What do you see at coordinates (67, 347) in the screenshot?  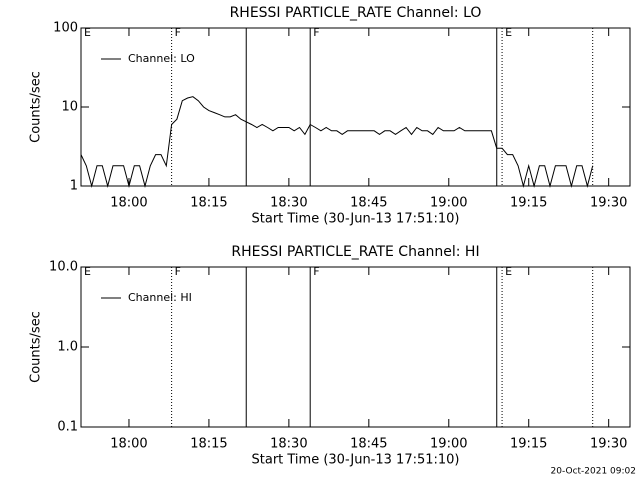 I see `y-tick-label: 1.0` at bounding box center [67, 347].